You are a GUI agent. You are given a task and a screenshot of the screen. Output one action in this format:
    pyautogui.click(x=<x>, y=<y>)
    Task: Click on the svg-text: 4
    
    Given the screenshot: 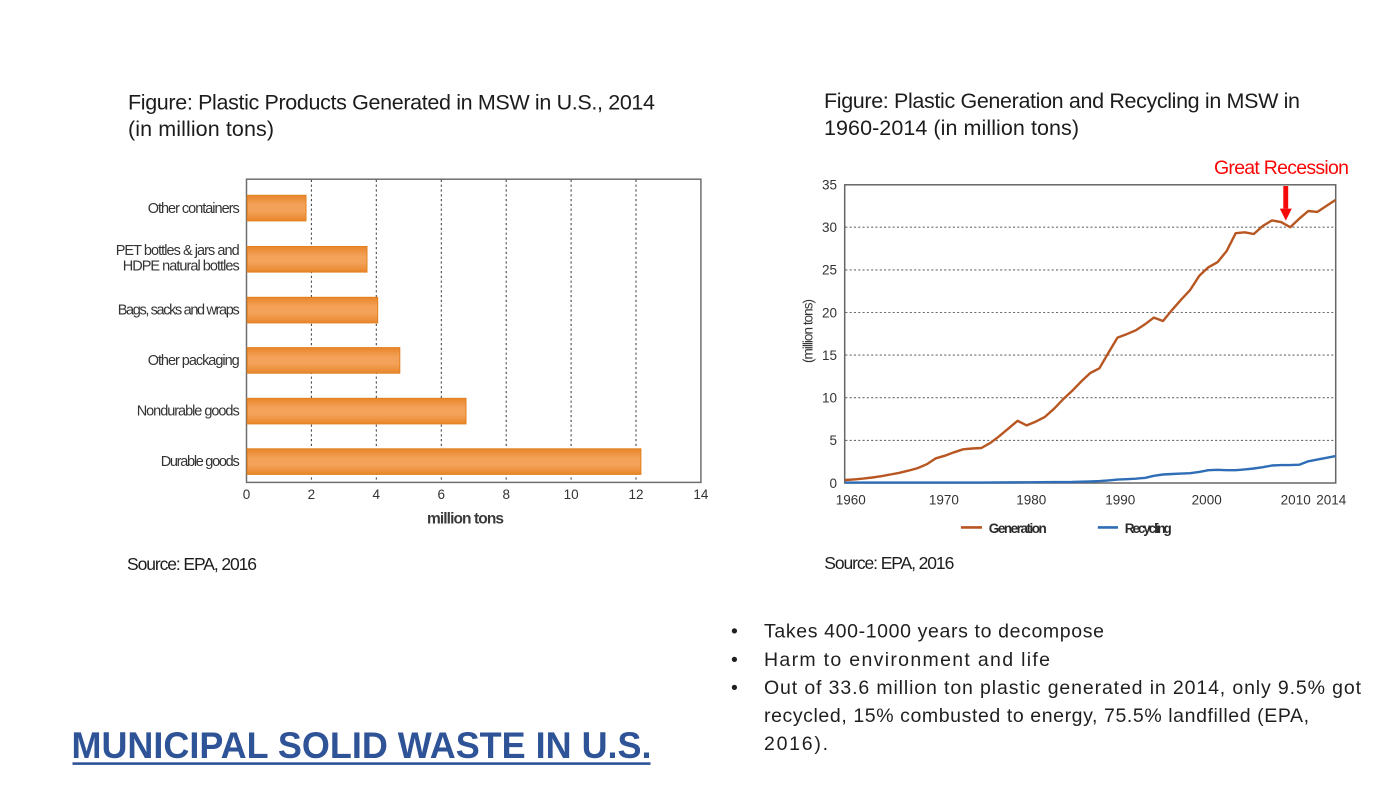 What is the action you would take?
    pyautogui.click(x=377, y=494)
    